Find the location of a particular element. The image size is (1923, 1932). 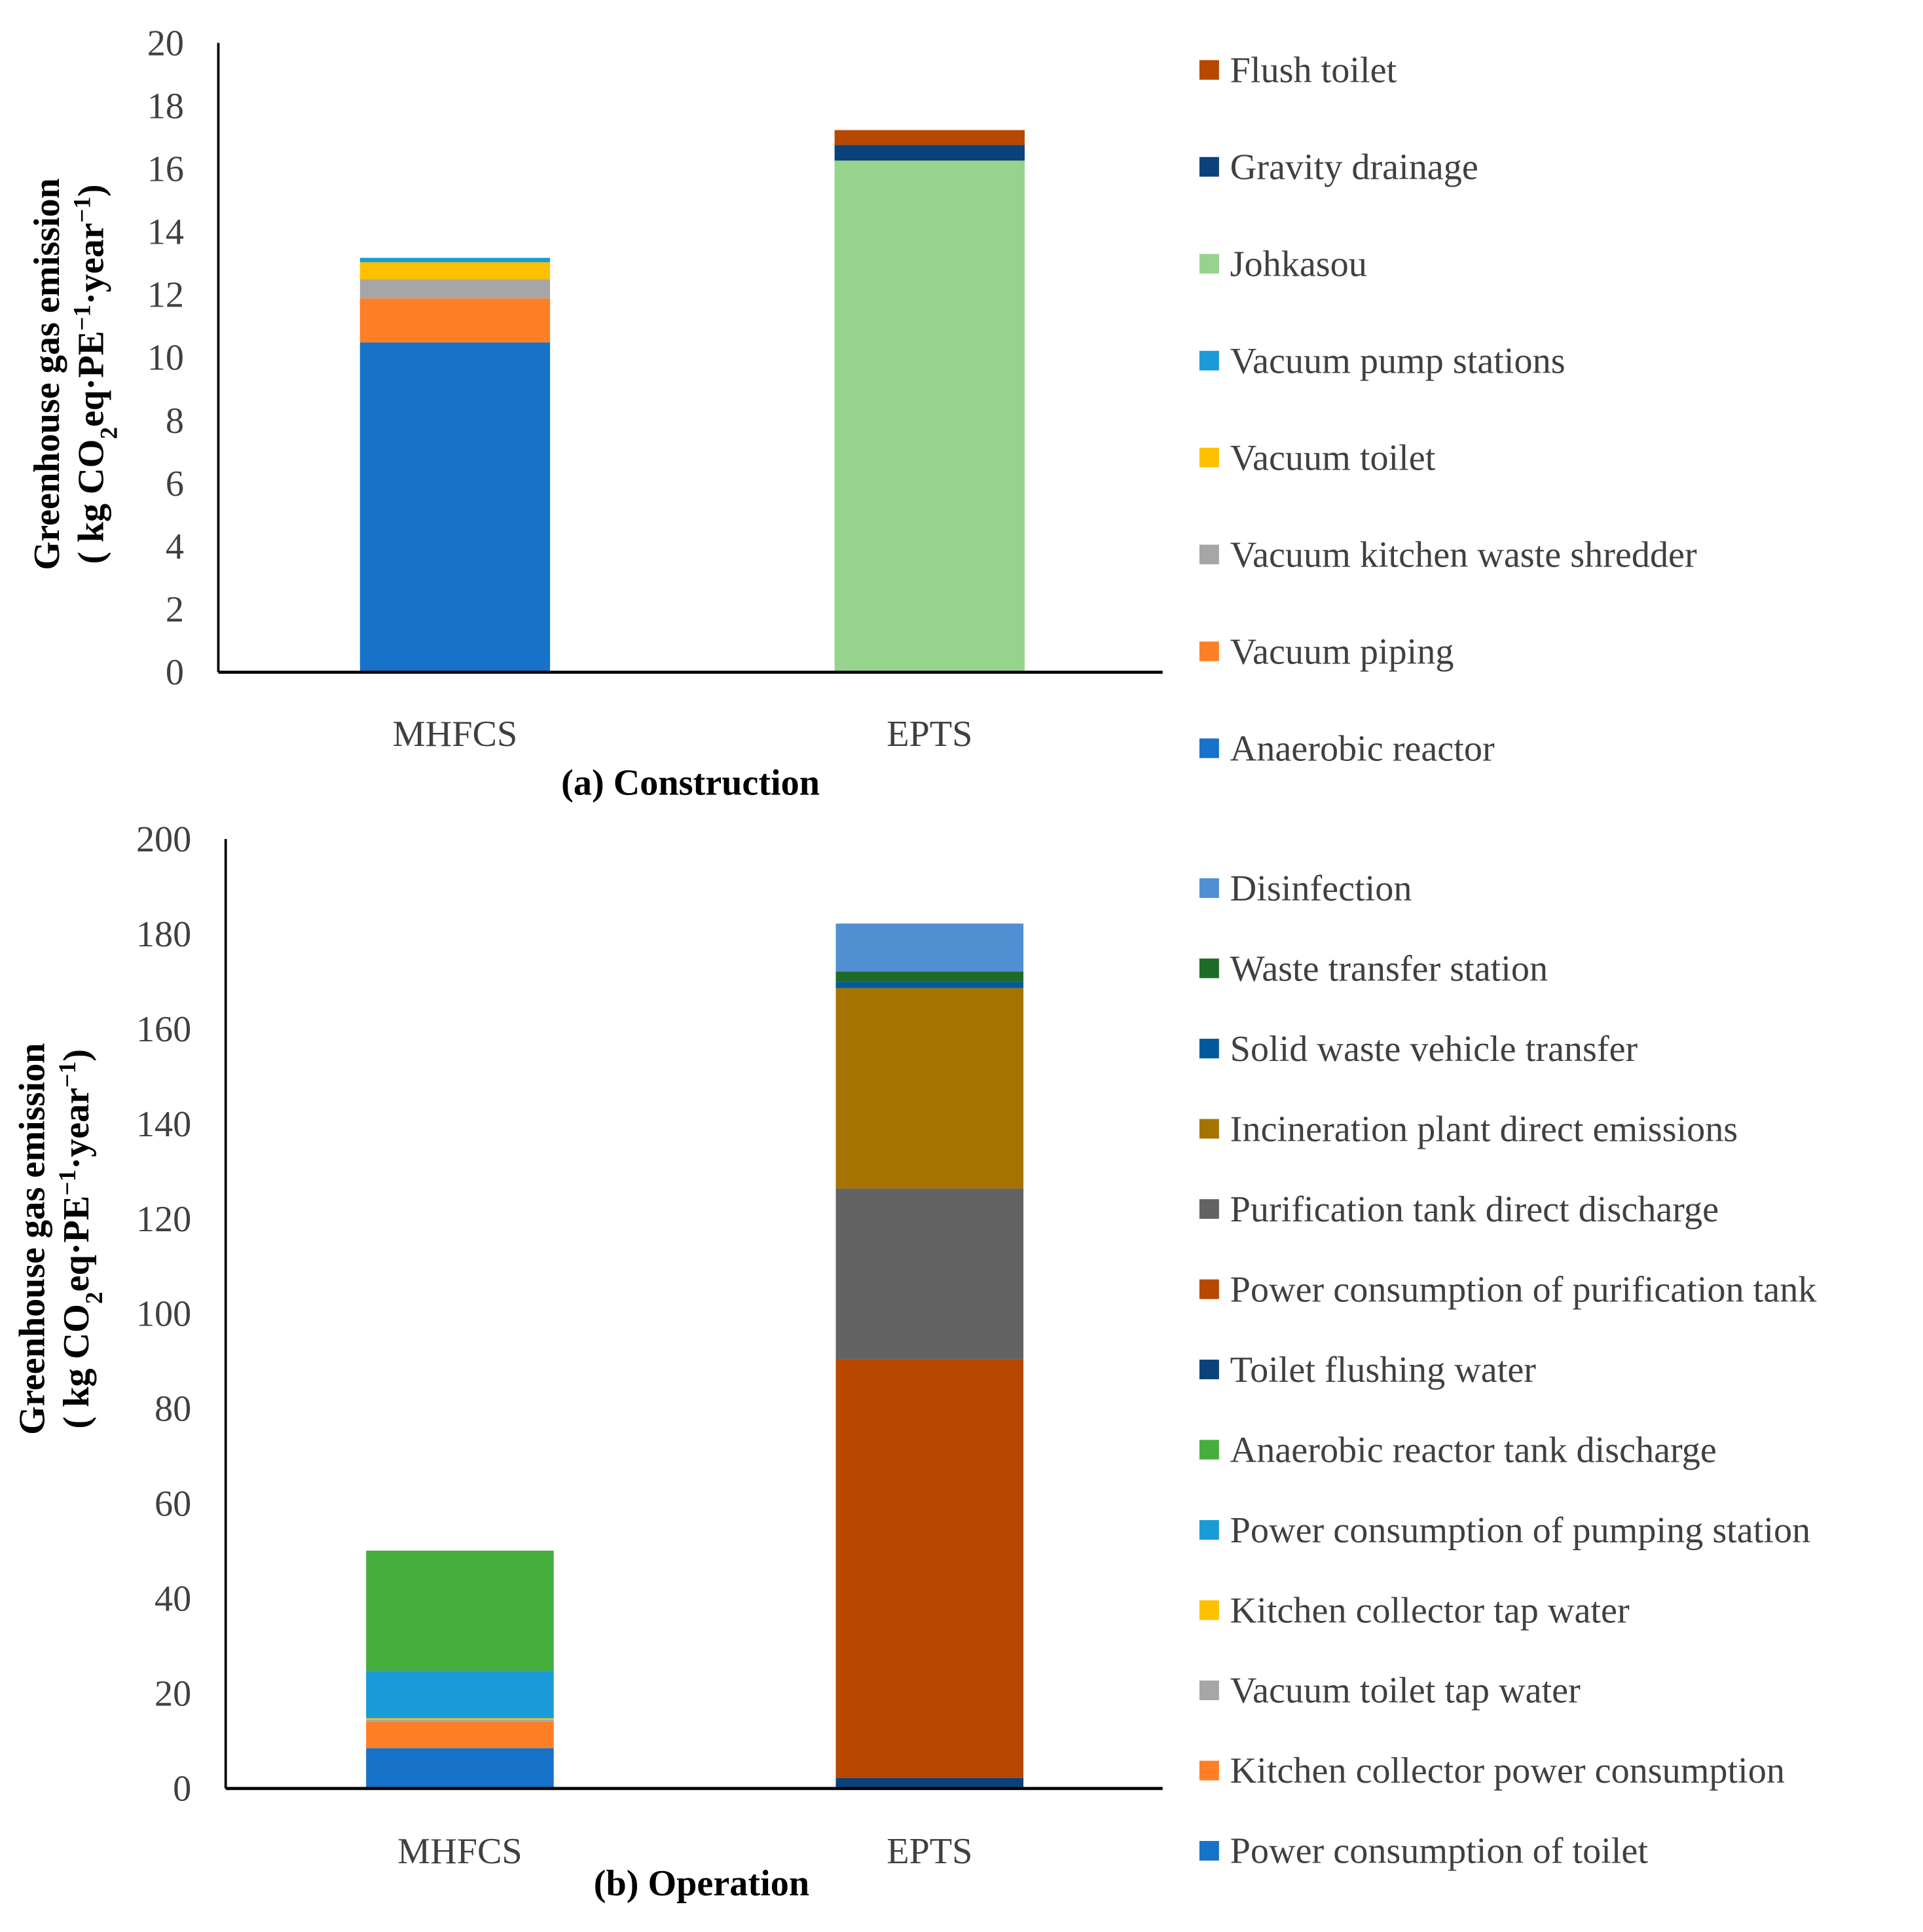

legend-item: Disinfection is located at coordinates (1305, 888).